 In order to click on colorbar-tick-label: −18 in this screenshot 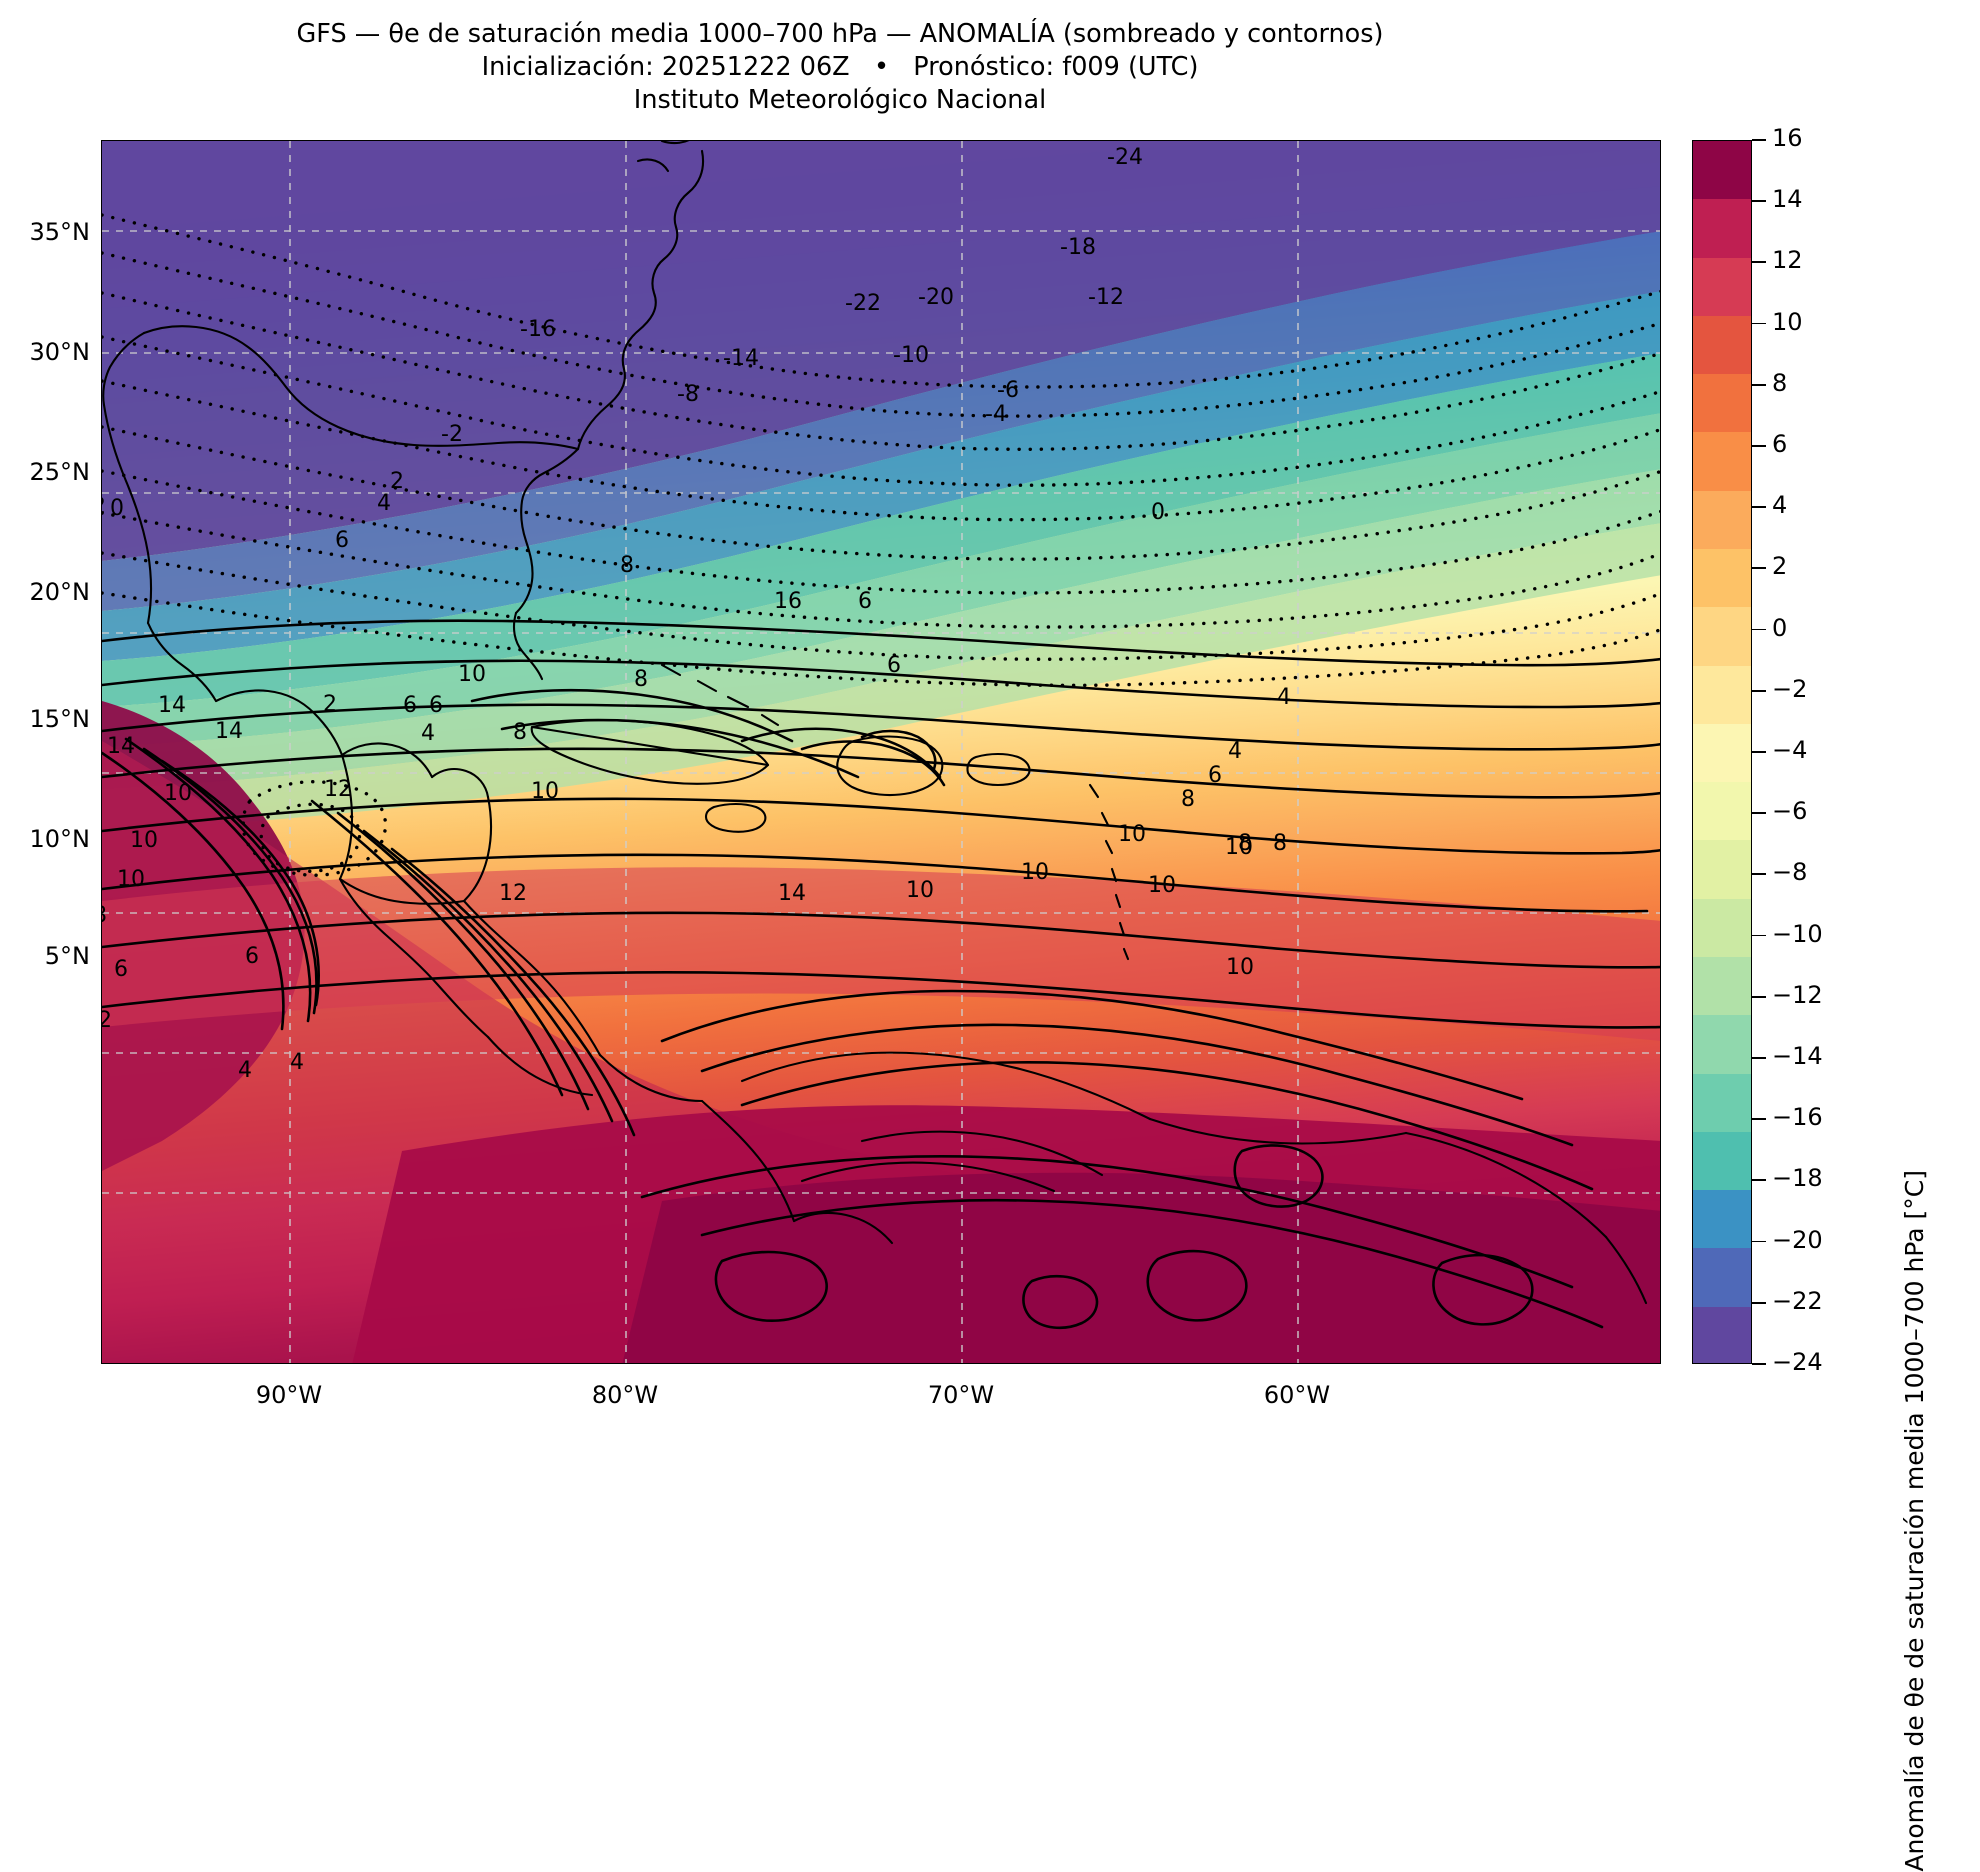, I will do `click(1797, 1178)`.